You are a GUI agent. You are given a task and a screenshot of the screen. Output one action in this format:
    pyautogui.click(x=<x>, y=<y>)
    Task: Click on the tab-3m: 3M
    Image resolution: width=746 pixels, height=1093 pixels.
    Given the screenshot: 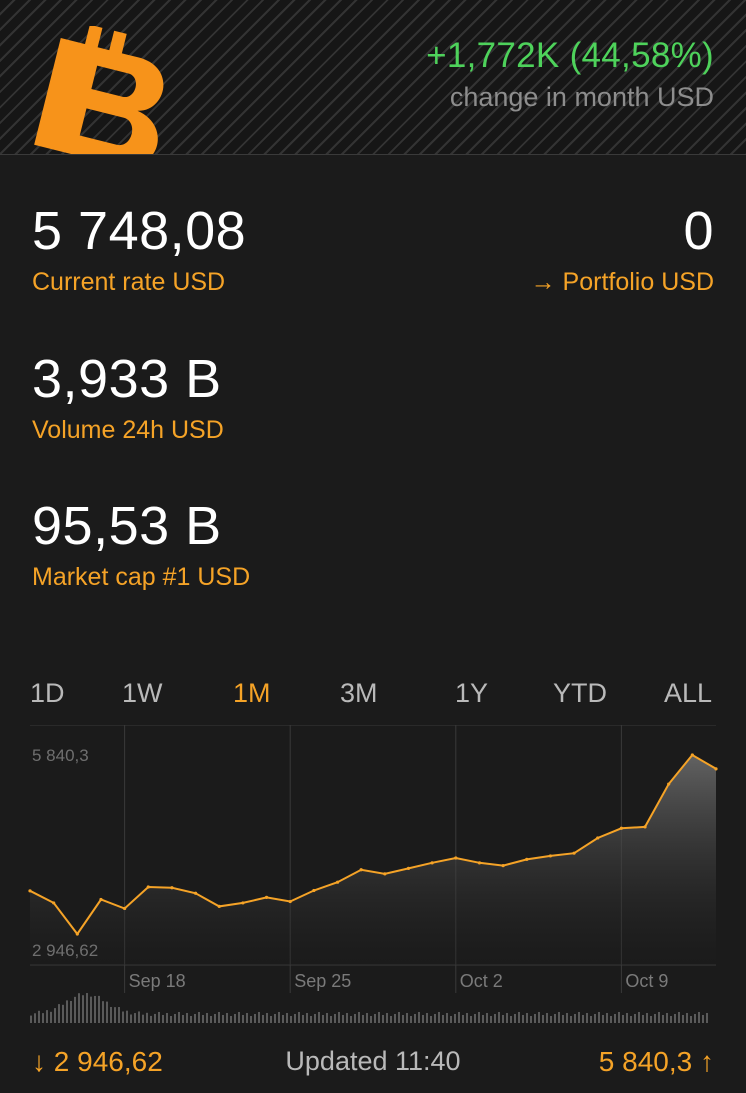 What is the action you would take?
    pyautogui.click(x=359, y=693)
    